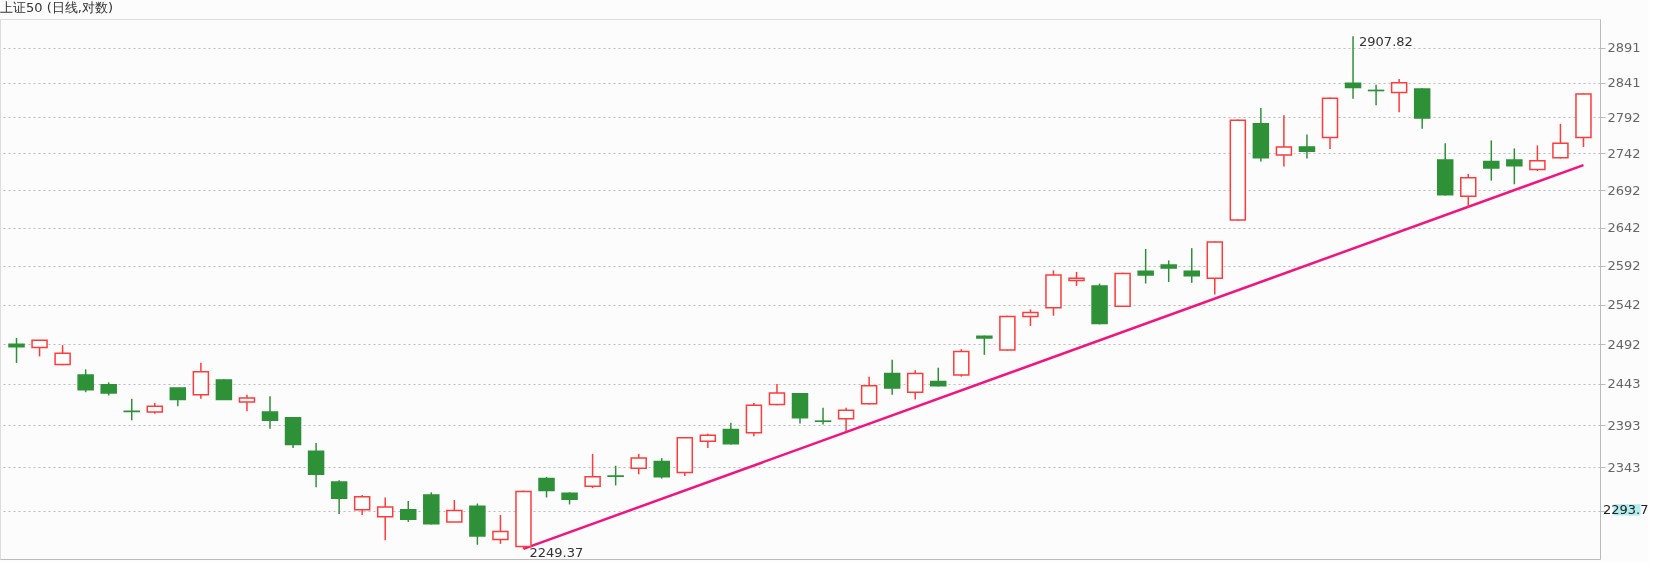 The height and width of the screenshot is (572, 1654). I want to click on y-tick-label: 2692, so click(1624, 190).